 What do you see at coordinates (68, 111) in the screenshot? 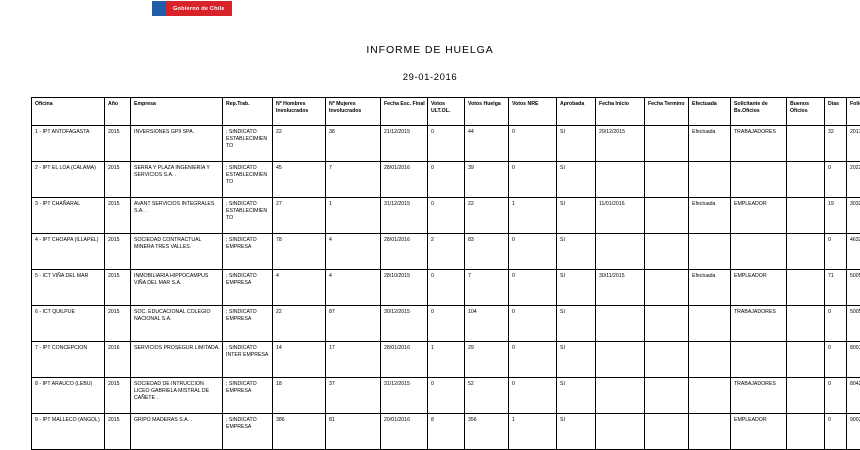
I see `column-header: Oficina` at bounding box center [68, 111].